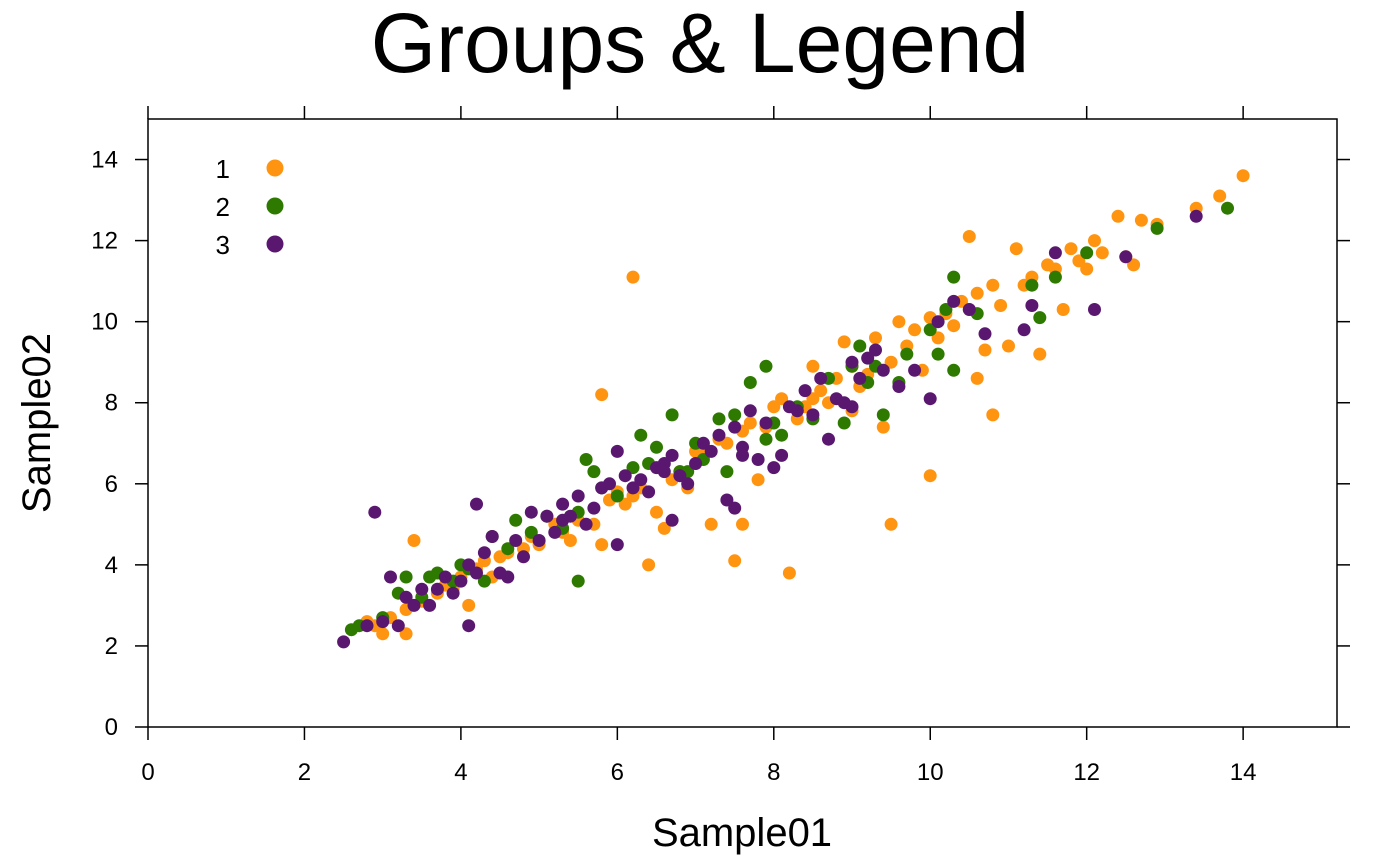 Image resolution: width=1400 pixels, height=866 pixels. Describe the element at coordinates (111, 565) in the screenshot. I see `y-tick-label: 4` at that location.